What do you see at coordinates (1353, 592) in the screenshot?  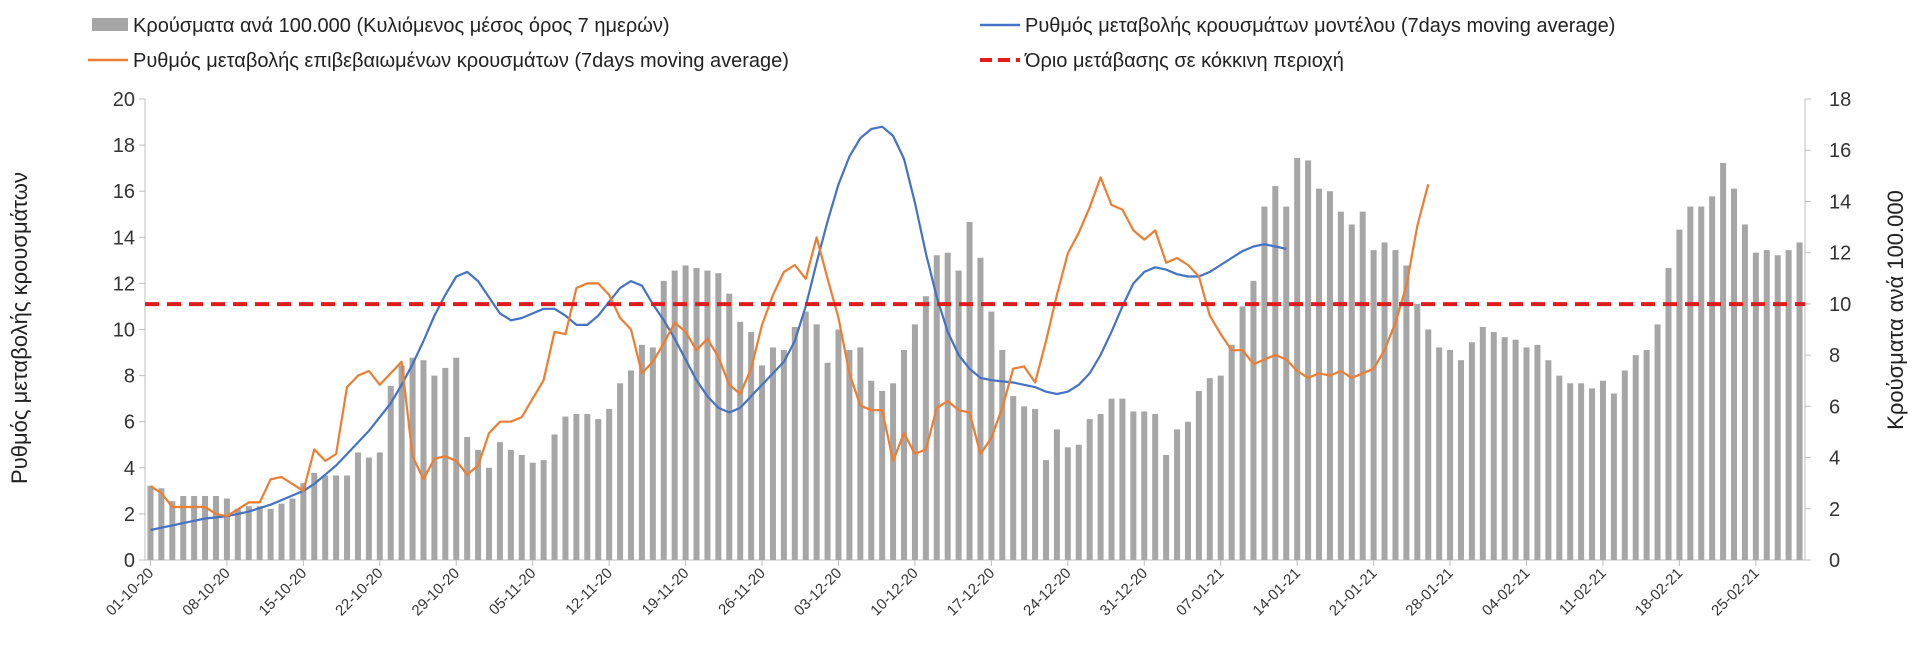 I see `x-axis-tick-label: 21-01-21` at bounding box center [1353, 592].